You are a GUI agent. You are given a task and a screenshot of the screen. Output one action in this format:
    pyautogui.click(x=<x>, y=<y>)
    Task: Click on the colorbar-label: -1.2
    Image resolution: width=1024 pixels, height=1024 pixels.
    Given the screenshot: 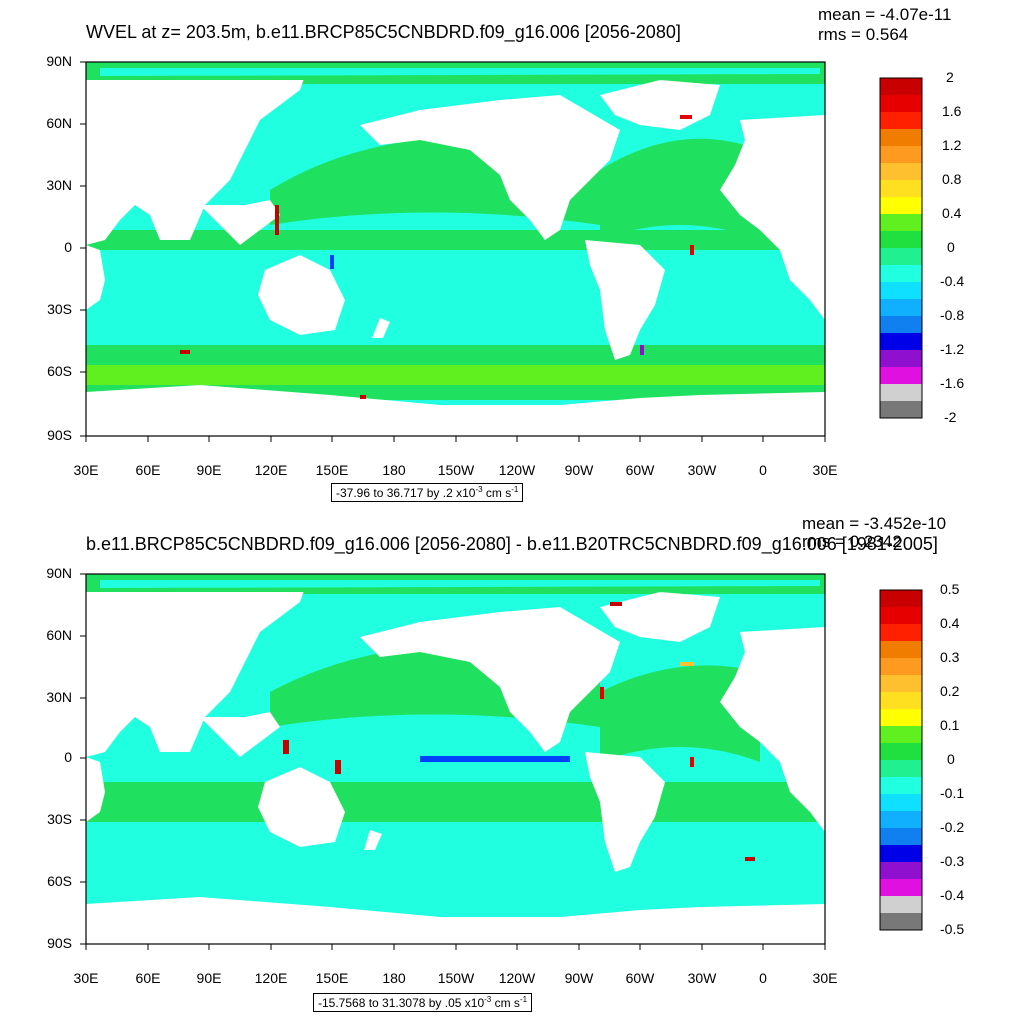 What is the action you would take?
    pyautogui.click(x=952, y=349)
    